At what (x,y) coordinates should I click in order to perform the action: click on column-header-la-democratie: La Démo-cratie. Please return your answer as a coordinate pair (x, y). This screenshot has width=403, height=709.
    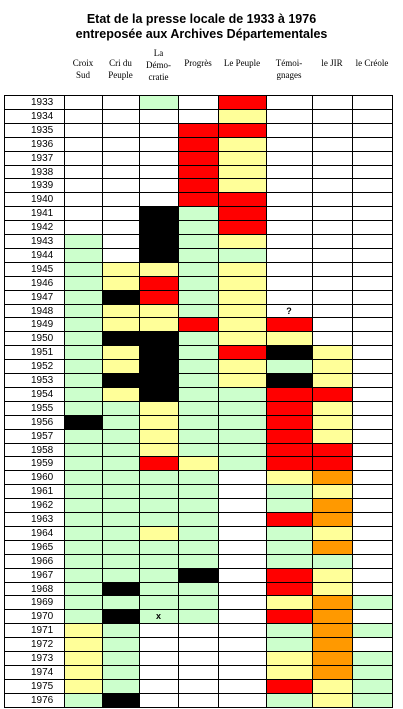
    Looking at the image, I should click on (158, 65).